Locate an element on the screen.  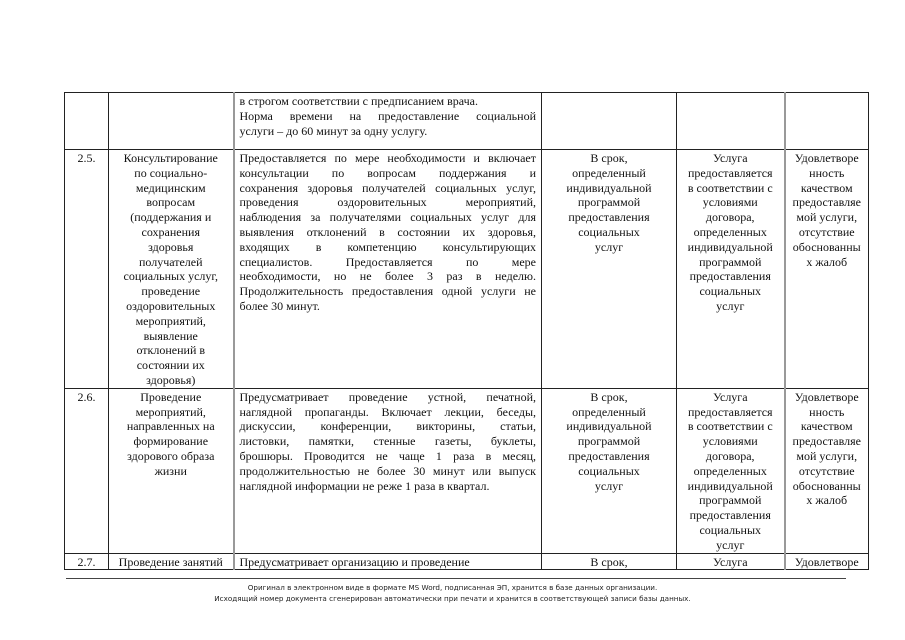
text-line: здорового образа is located at coordinates (171, 455).